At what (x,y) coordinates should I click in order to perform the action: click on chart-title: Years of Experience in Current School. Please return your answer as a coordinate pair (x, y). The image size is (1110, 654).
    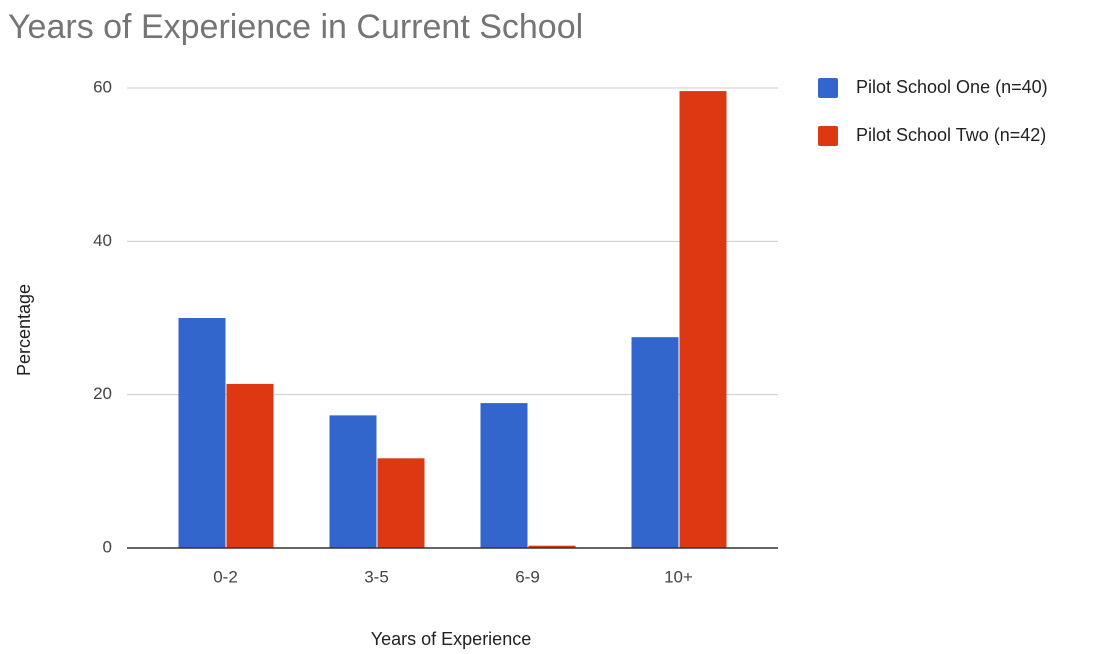
    Looking at the image, I should click on (295, 27).